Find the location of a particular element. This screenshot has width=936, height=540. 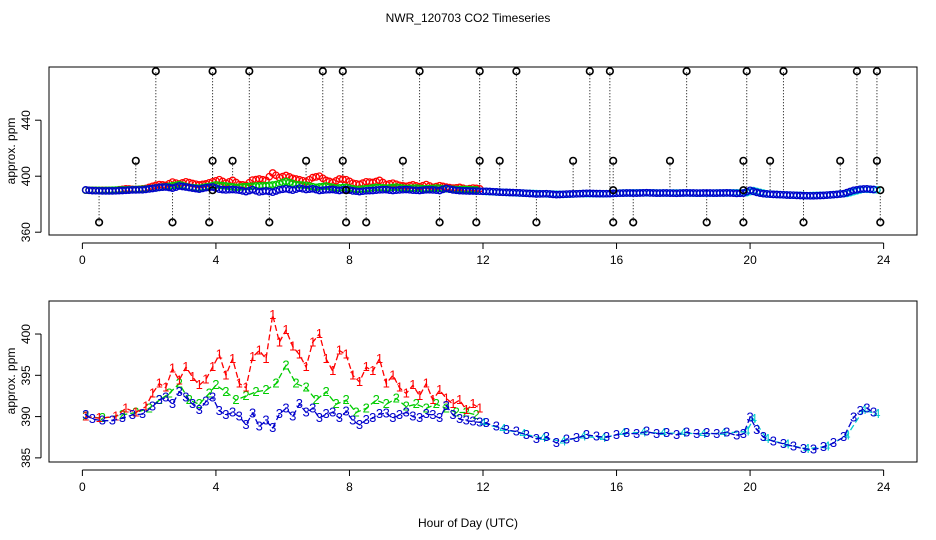

series-3-line is located at coordinates (479, 420).